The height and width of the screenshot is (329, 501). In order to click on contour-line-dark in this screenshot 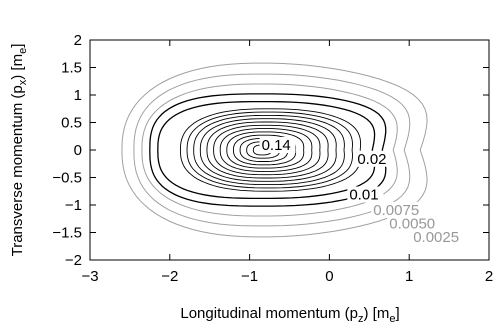, I will do `click(266, 150)`.